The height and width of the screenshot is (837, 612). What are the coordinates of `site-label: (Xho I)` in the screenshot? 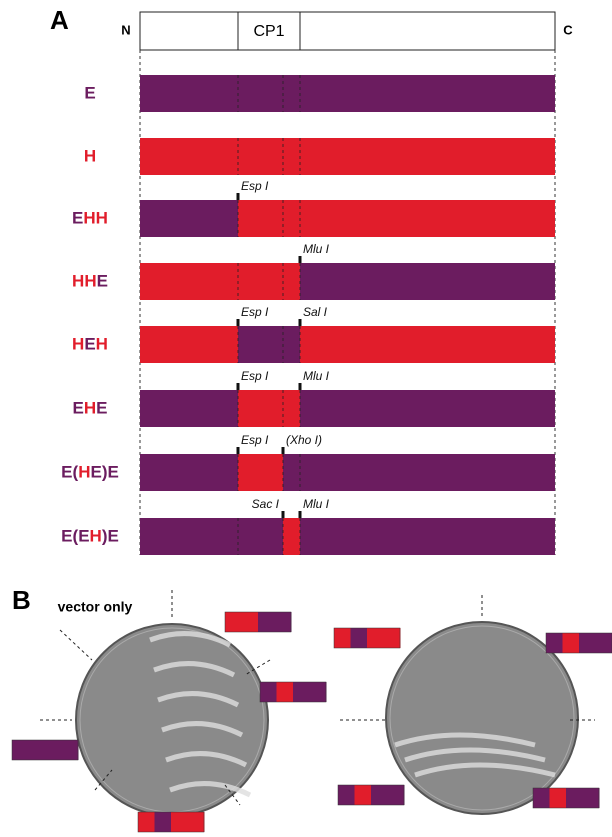 It's located at (304, 440).